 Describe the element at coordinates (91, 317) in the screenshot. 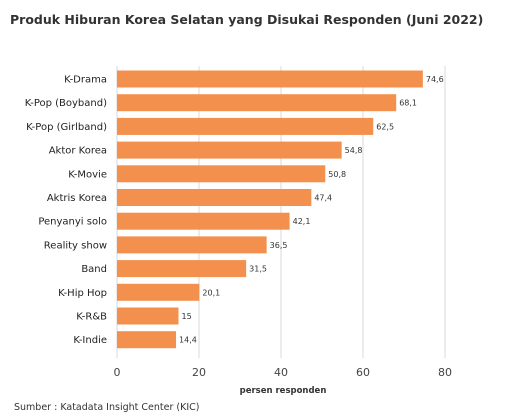

I see `category-label: K-R&B` at that location.